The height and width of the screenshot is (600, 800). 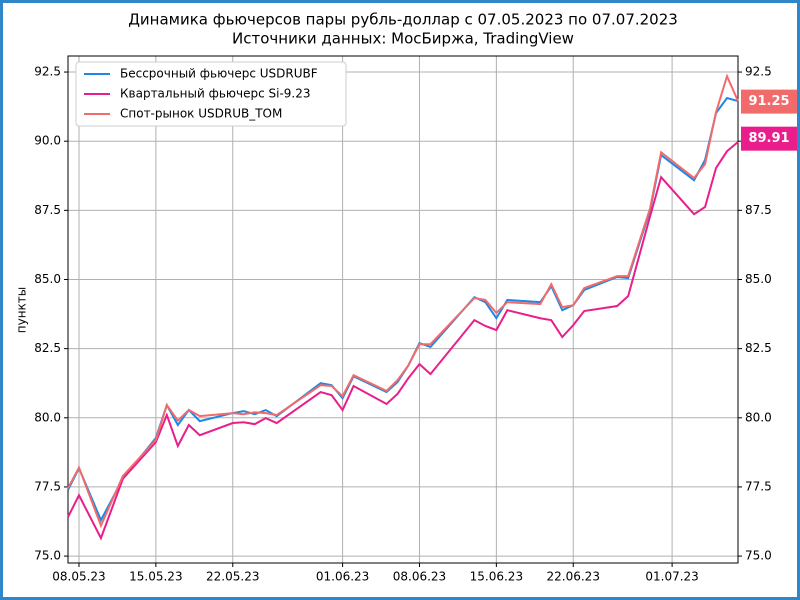 I want to click on y2-tick-label: 87.5, so click(x=758, y=210).